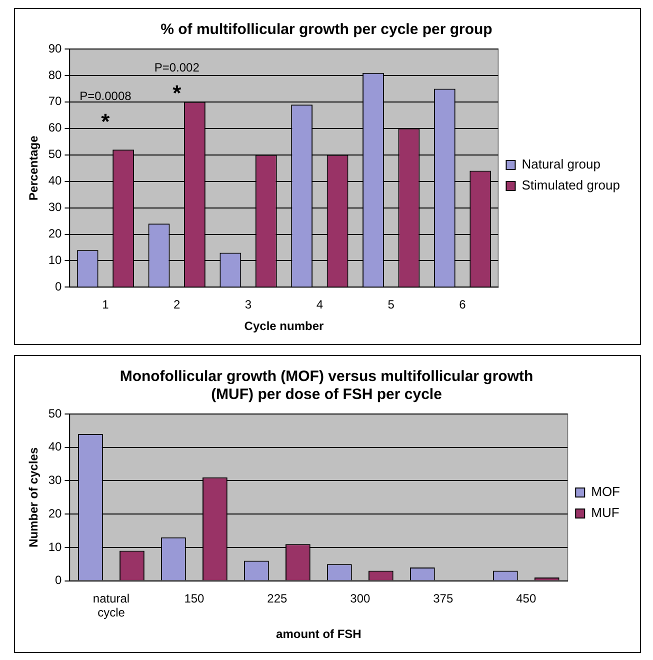 The width and height of the screenshot is (653, 660). I want to click on x-tick-label: 375, so click(443, 598).